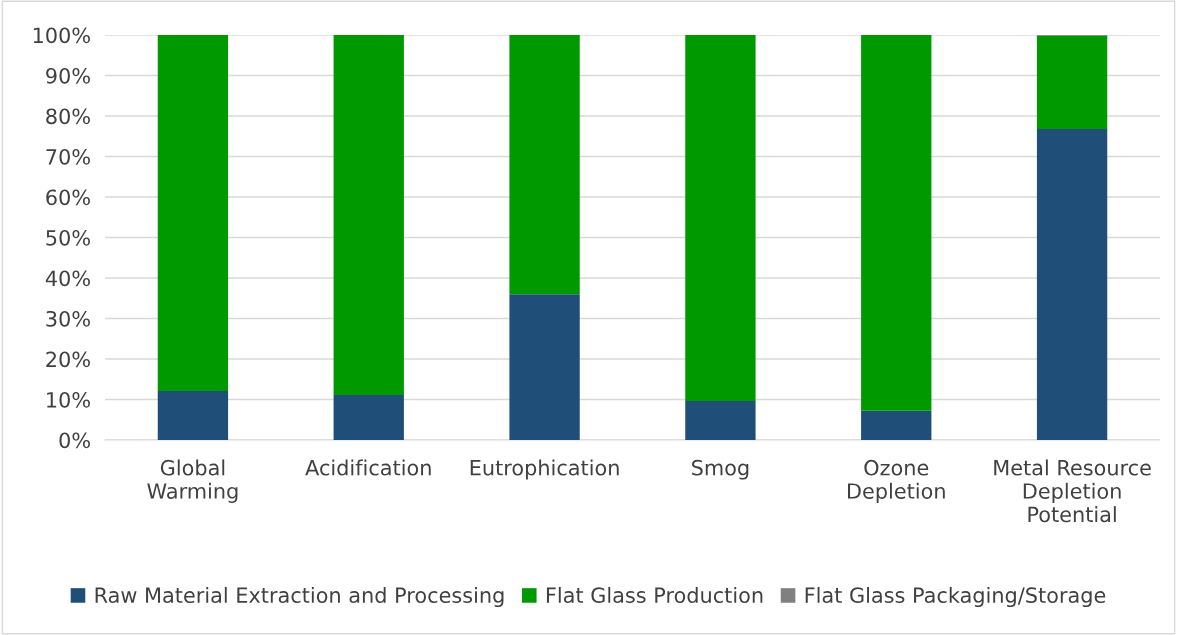 Image resolution: width=1177 pixels, height=635 pixels. Describe the element at coordinates (61, 35) in the screenshot. I see `y-tick-label: 100%` at that location.